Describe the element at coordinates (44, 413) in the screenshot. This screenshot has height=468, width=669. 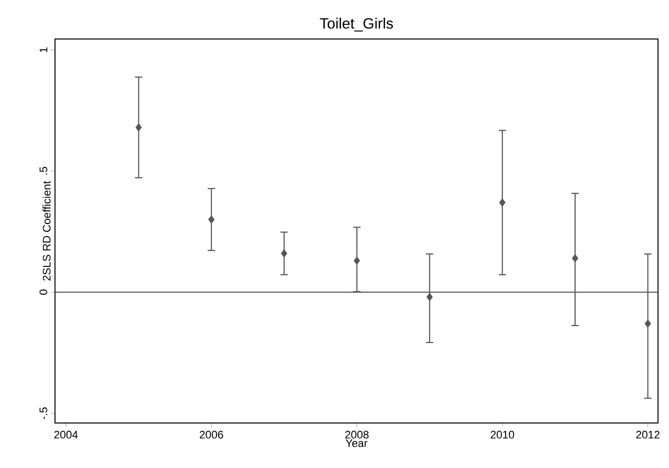
I see `y-tick-label: -.5` at that location.